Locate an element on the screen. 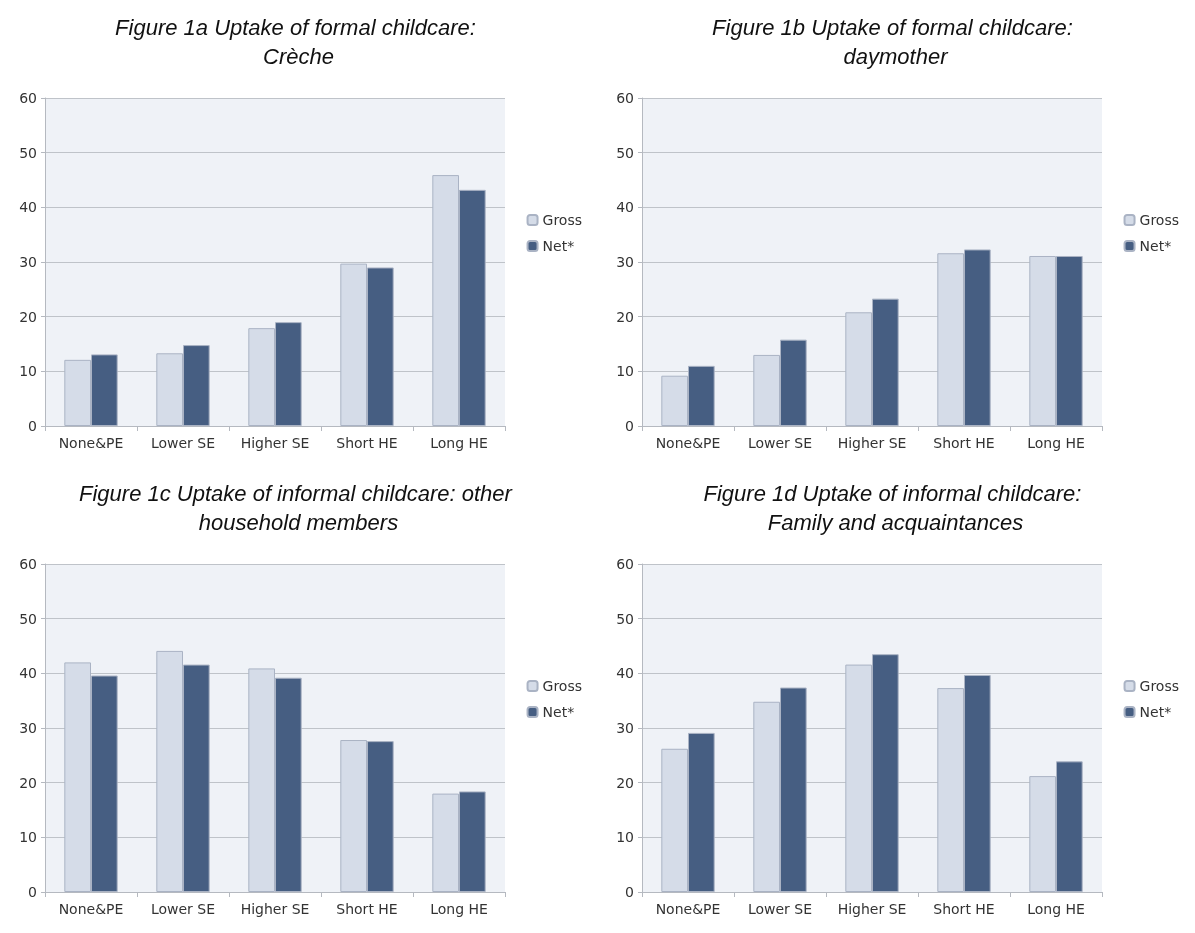 The image size is (1195, 933). chart-title: Figure 1c Uptake of informal childcare: other household members is located at coordinates (298, 508).